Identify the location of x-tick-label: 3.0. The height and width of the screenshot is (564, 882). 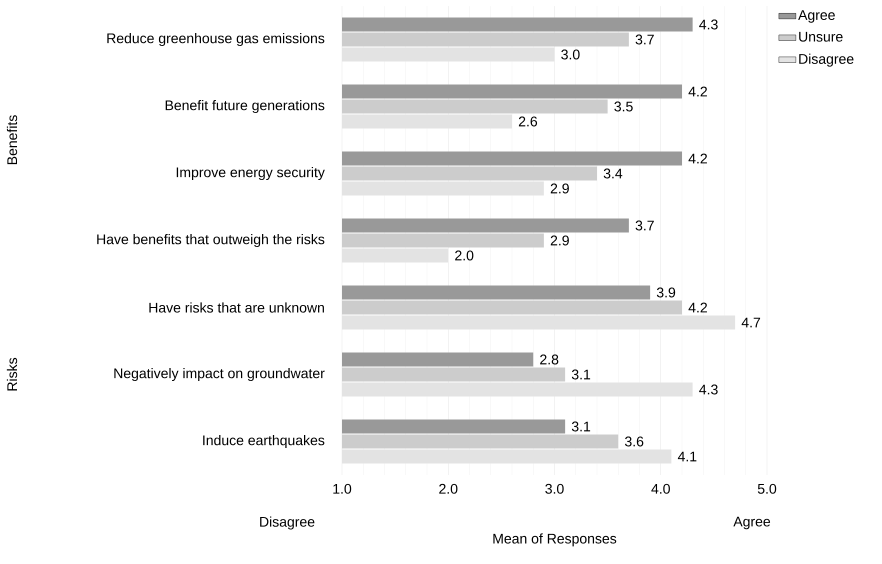
(554, 489).